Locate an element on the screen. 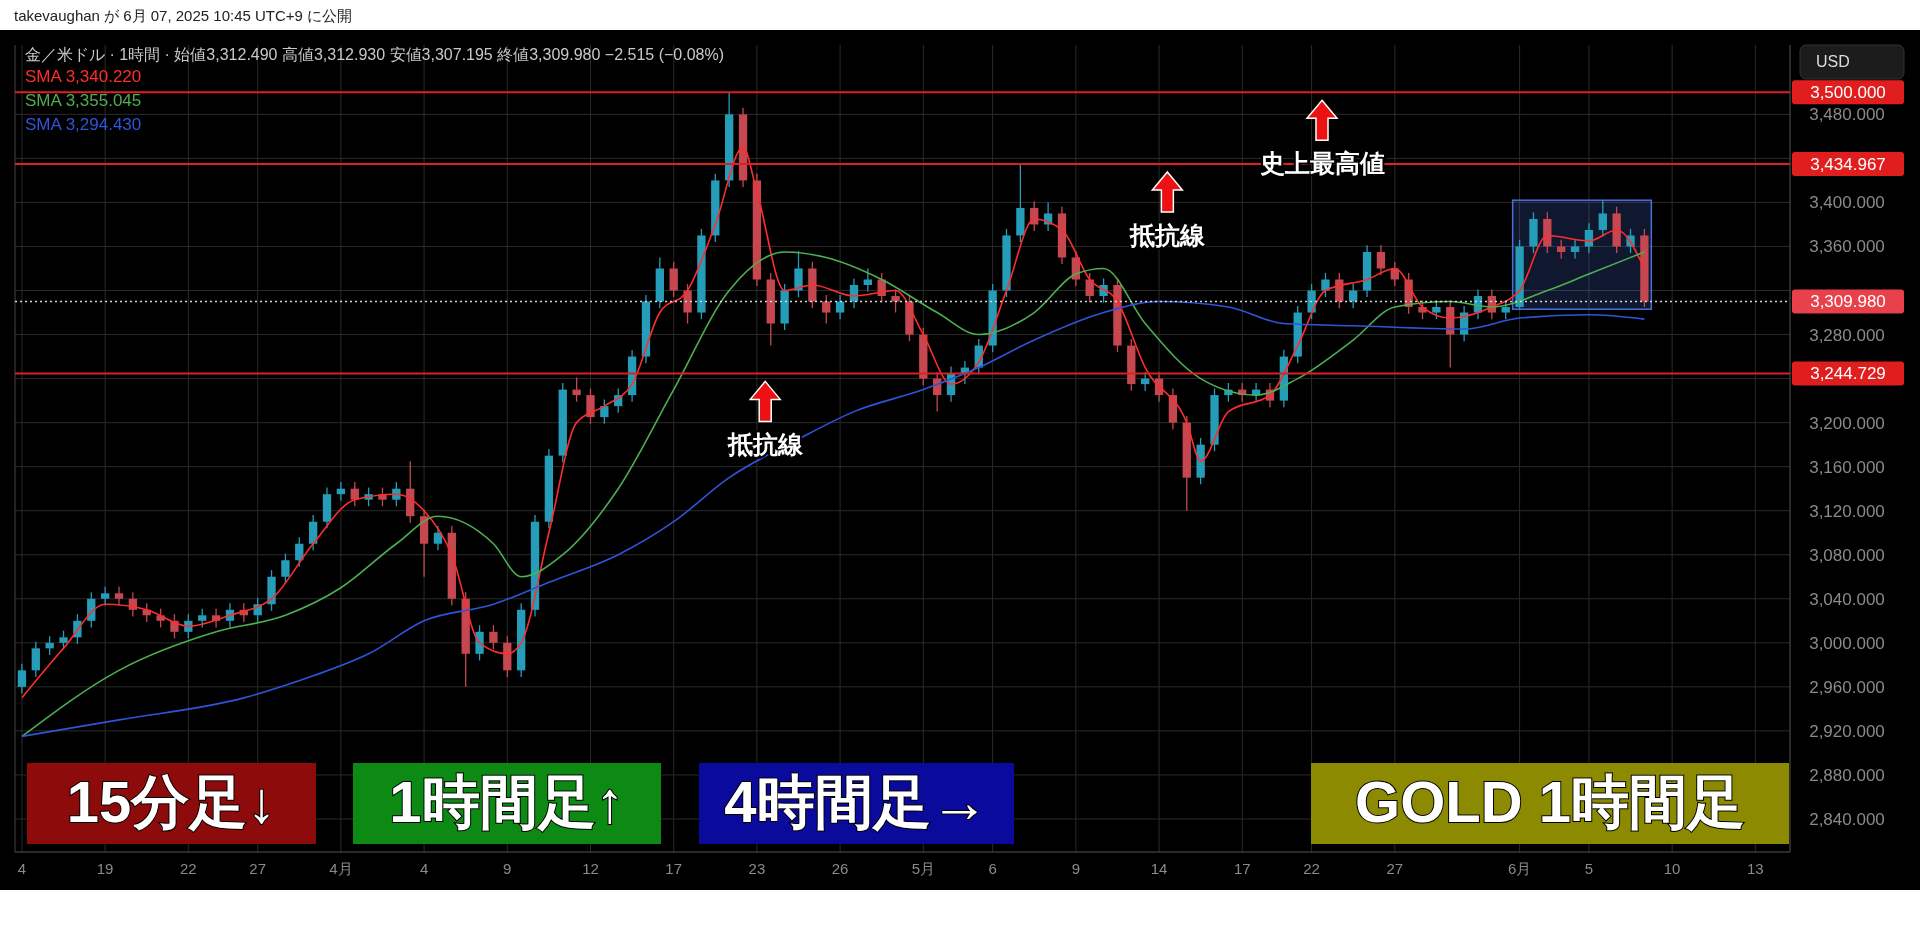 The height and width of the screenshot is (927, 1920). x-tick-label: 5 is located at coordinates (1589, 868).